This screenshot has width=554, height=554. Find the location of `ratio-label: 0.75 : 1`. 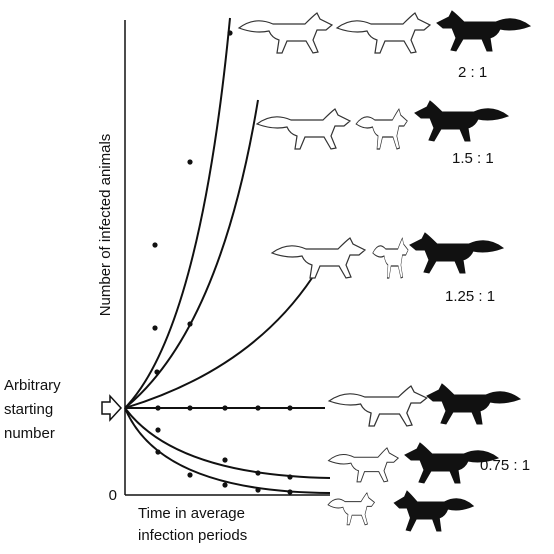

ratio-label: 0.75 : 1 is located at coordinates (505, 465).